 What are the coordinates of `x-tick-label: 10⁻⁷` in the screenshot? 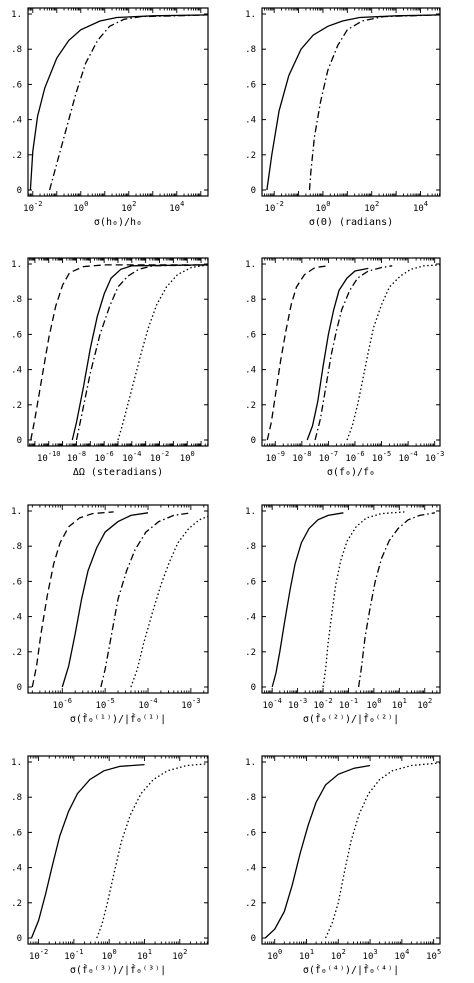 It's located at (328, 457).